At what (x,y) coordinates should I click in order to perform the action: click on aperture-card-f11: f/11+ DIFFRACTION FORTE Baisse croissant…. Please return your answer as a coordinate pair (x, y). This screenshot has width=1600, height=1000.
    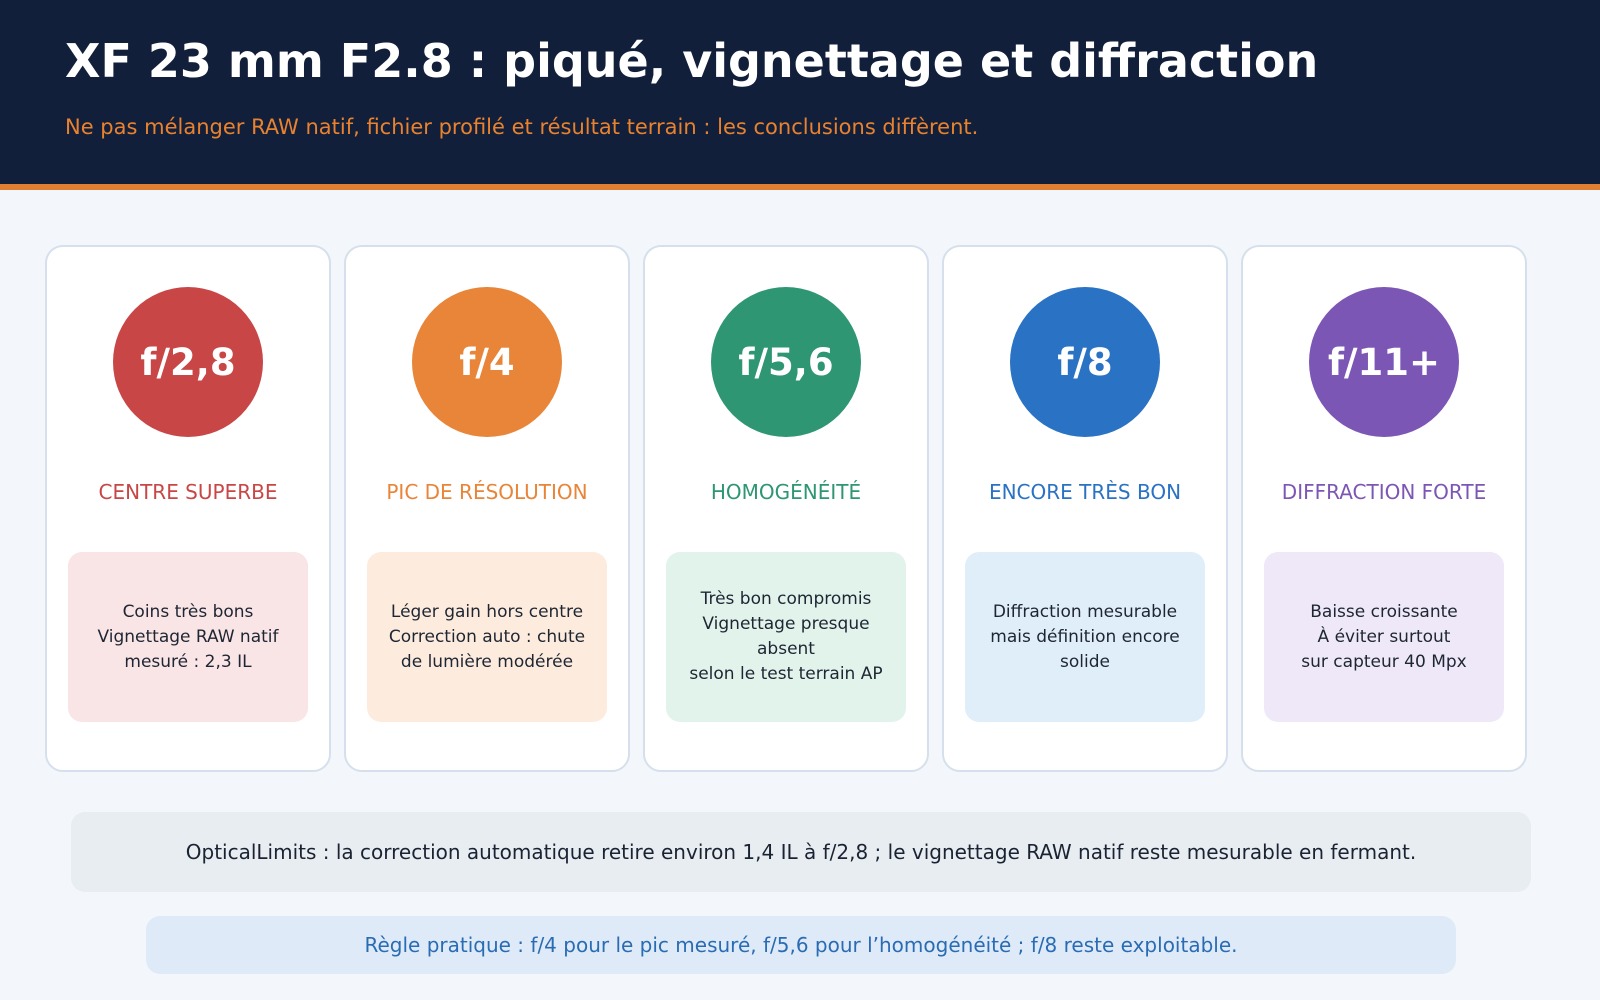
    Looking at the image, I should click on (1384, 508).